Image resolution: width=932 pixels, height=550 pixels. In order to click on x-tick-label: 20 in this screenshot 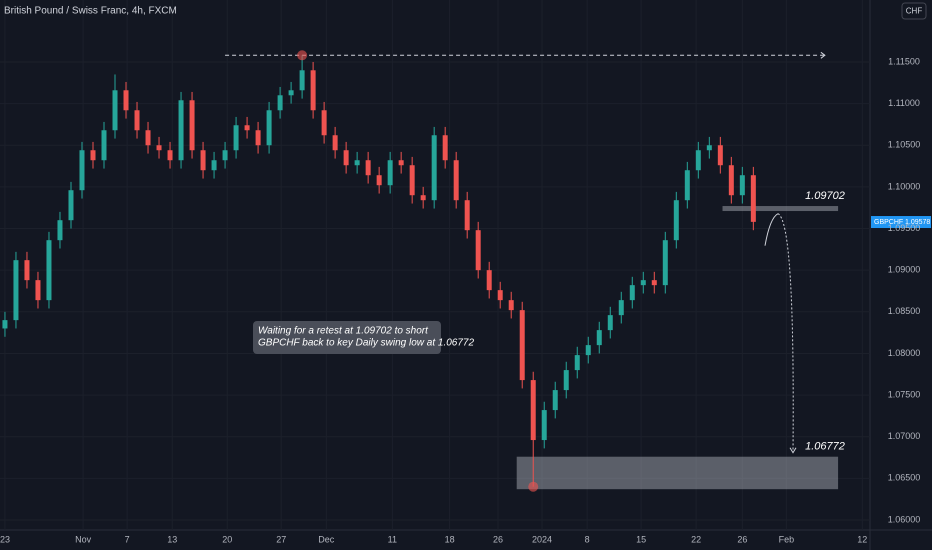, I will do `click(227, 539)`.